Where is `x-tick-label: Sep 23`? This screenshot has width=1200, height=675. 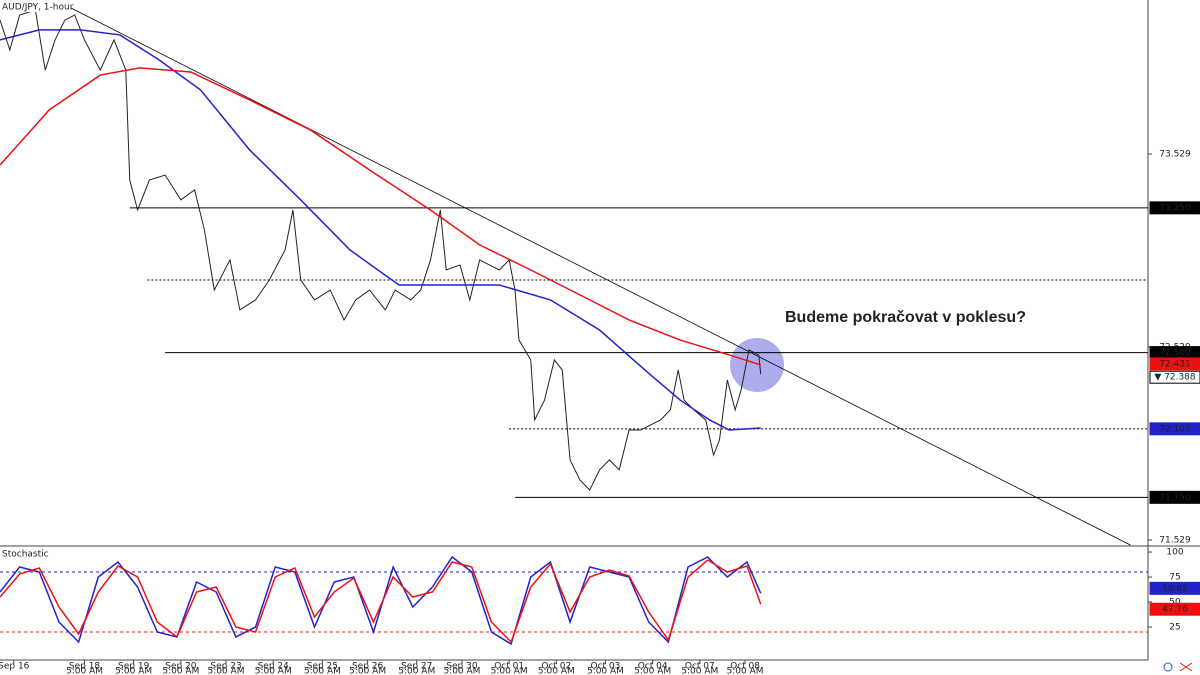 x-tick-label: Sep 23 is located at coordinates (225, 667).